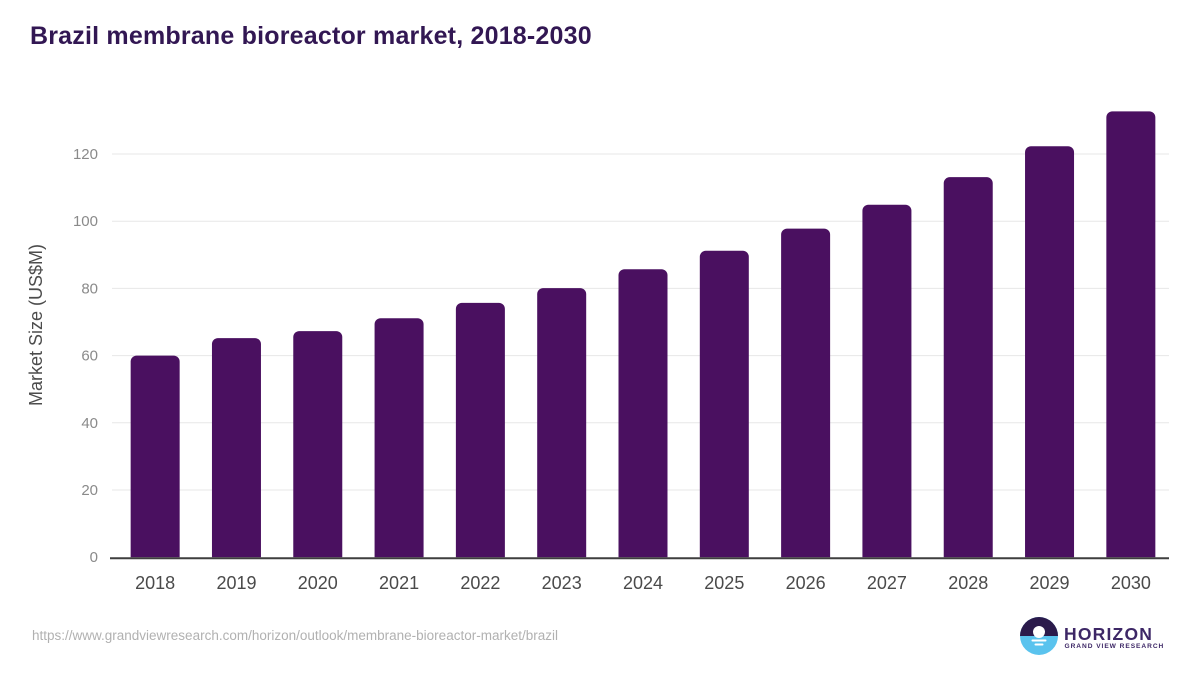 This screenshot has width=1200, height=675. Describe the element at coordinates (399, 438) in the screenshot. I see `bar-2021` at that location.